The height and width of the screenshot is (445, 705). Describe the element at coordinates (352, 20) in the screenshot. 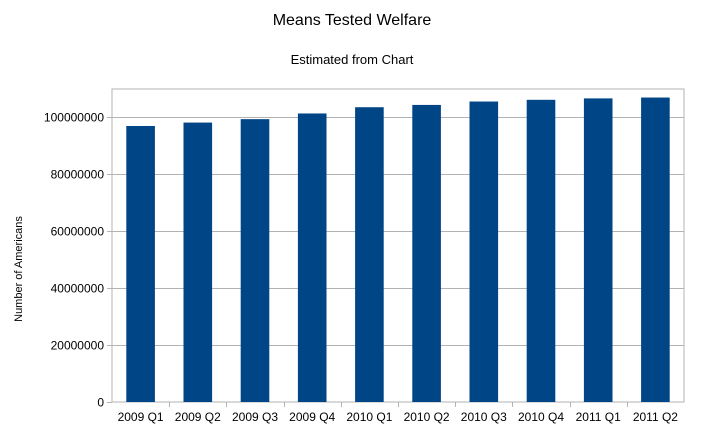

I see `chart-title: Means Tested Welfare` at that location.